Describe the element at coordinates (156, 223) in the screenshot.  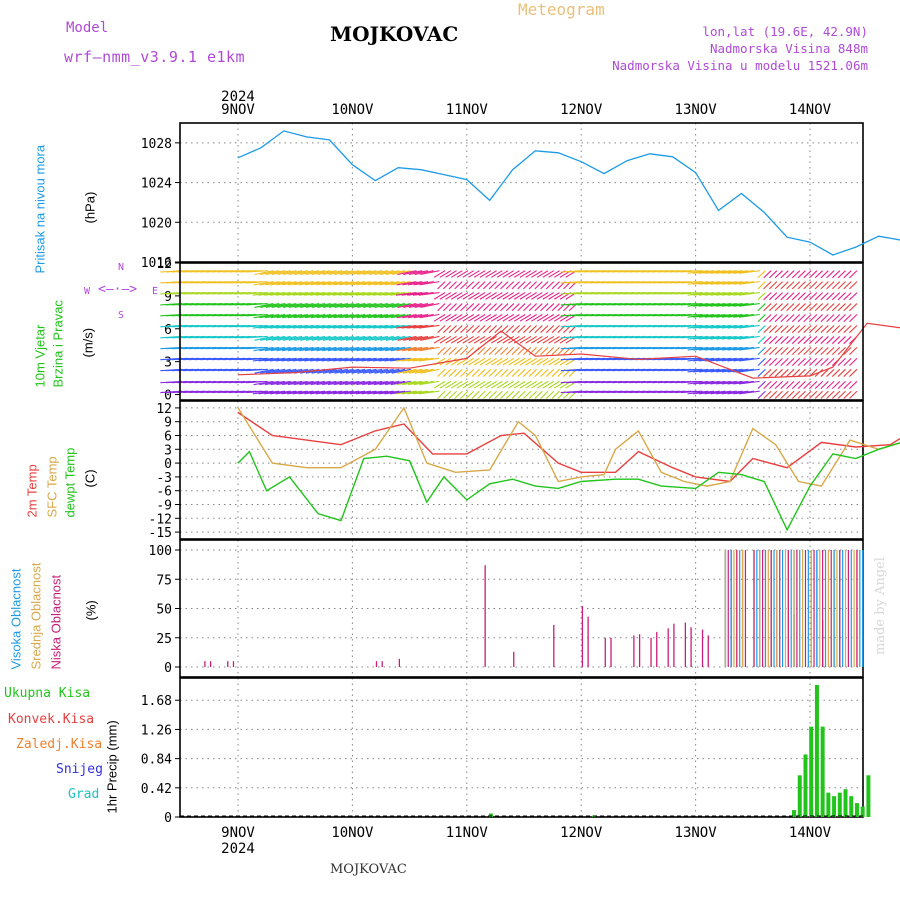
I see `y-tick-label: 1020` at that location.